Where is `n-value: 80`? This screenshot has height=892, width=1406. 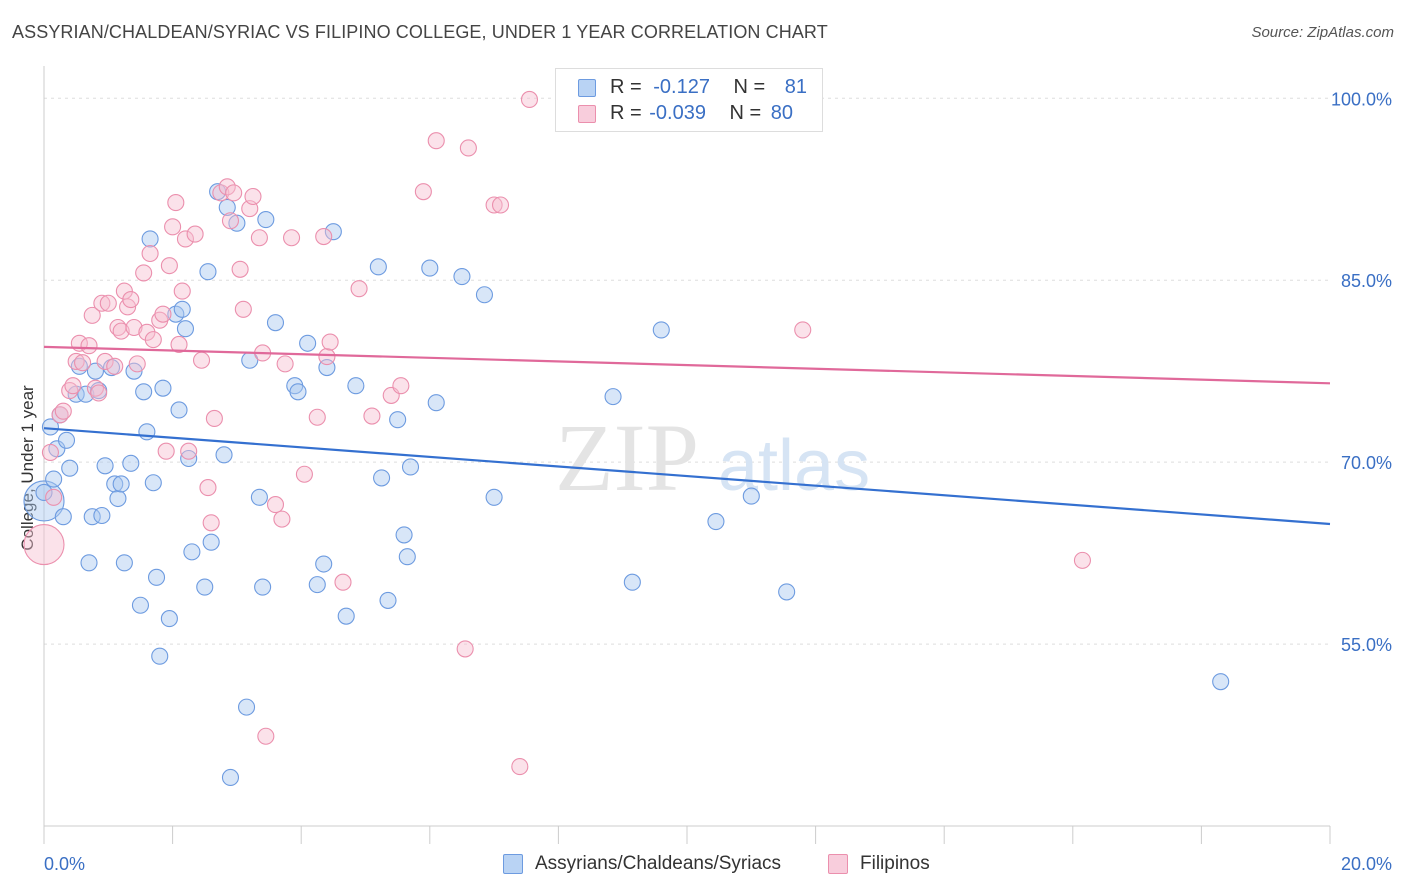
n-value: 80 is located at coordinates (782, 113).